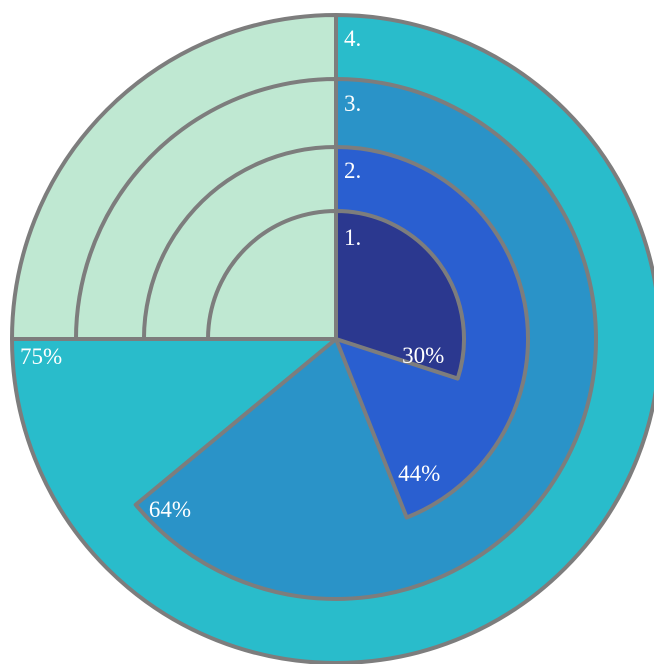 The image size is (654, 664). I want to click on ring-value-label-1: 30%, so click(423, 355).